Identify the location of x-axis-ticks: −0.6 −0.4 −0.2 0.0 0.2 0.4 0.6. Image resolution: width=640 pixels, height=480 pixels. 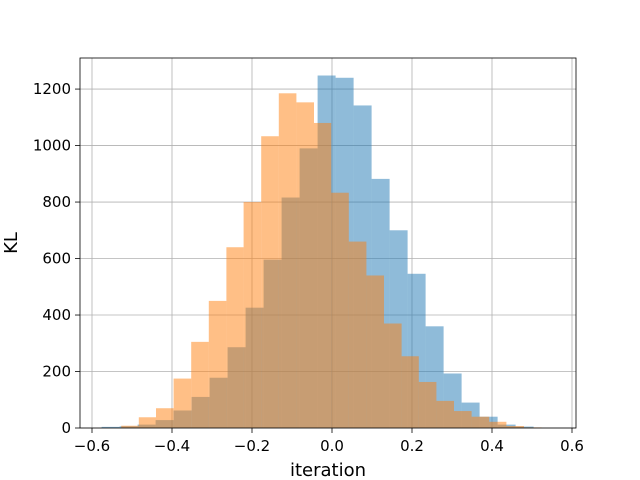
(329, 441).